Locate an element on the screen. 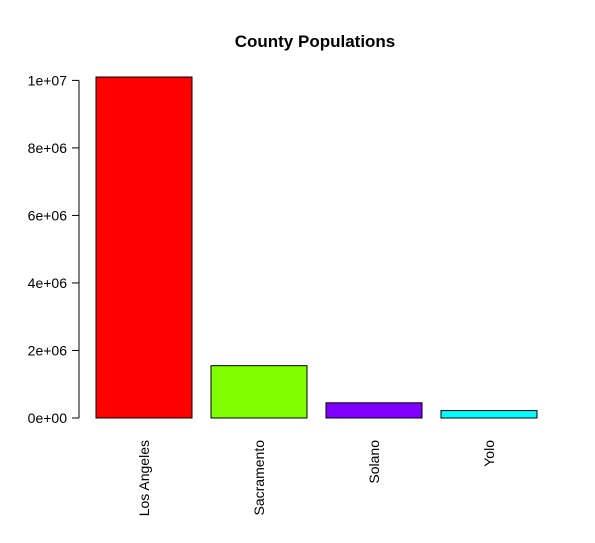 The height and width of the screenshot is (543, 595). x-category-label: Solano is located at coordinates (374, 462).